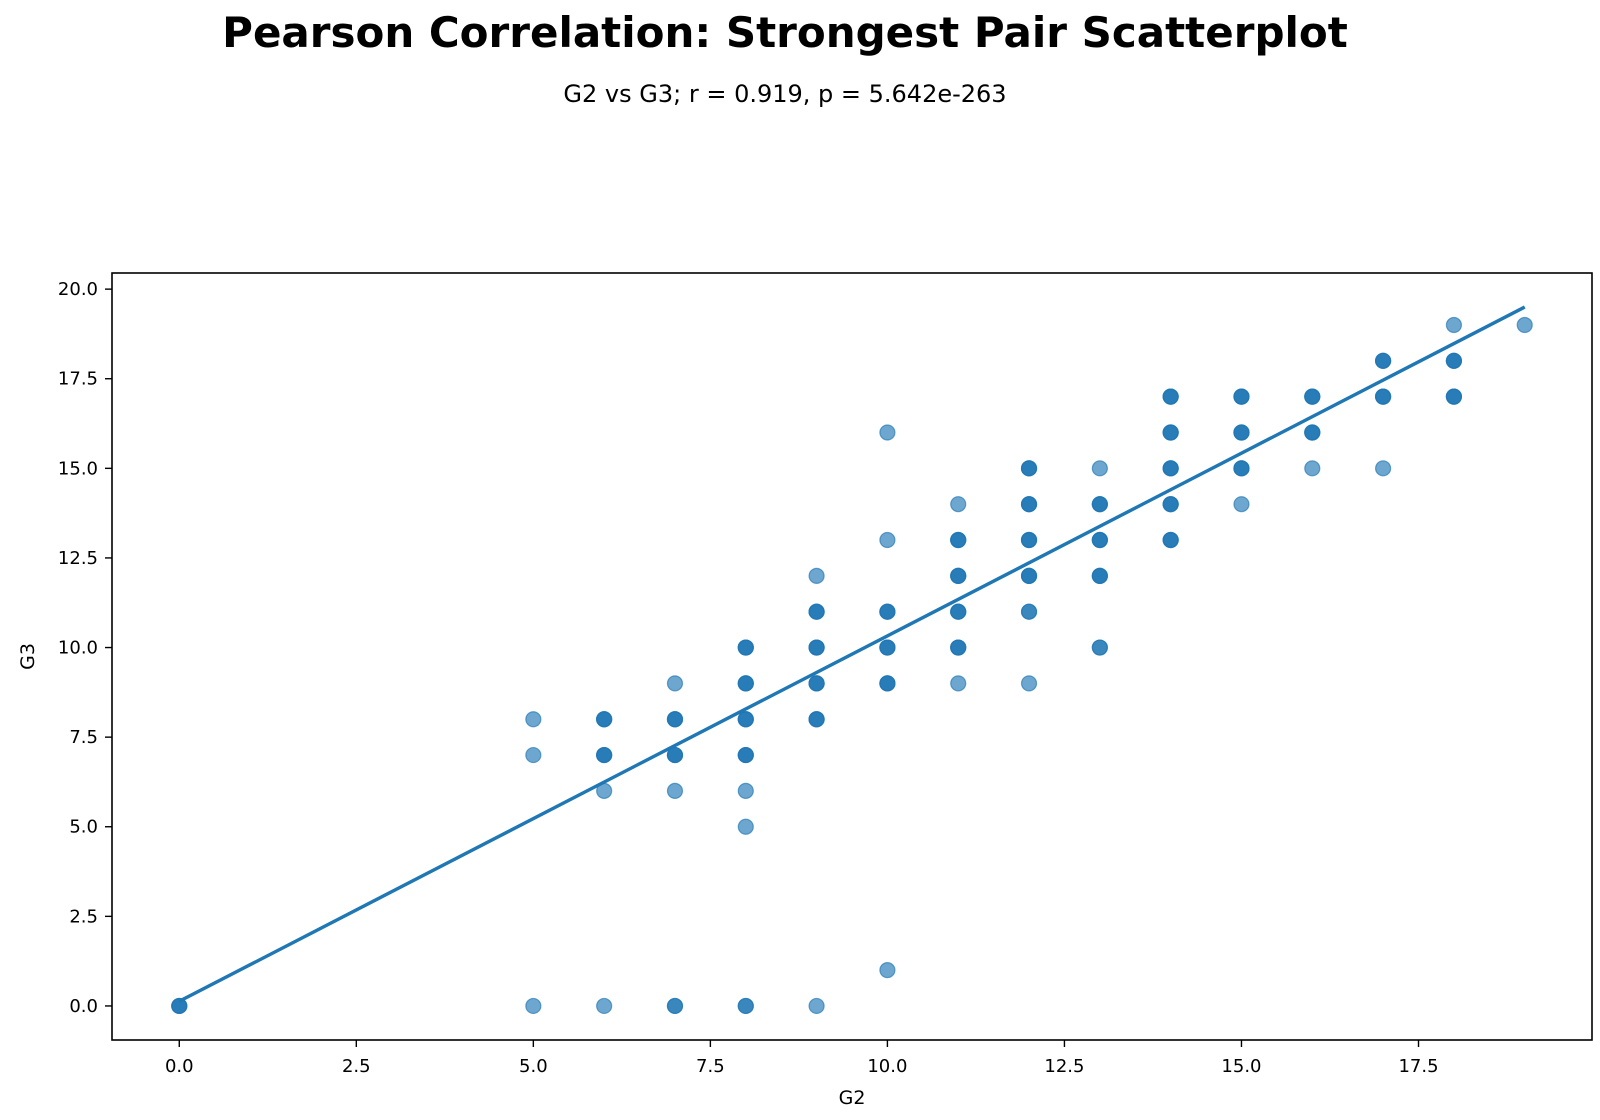 The image size is (1600, 1120). What do you see at coordinates (356, 1066) in the screenshot?
I see `x-tick-label: 2.5` at bounding box center [356, 1066].